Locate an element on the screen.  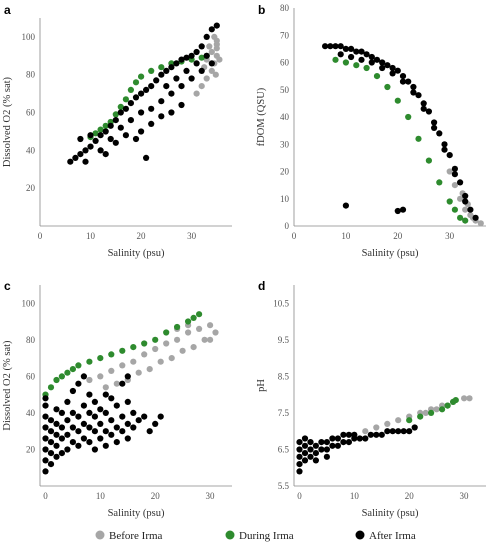
y-tick-label: 8.5 is located at coordinates (284, 376).